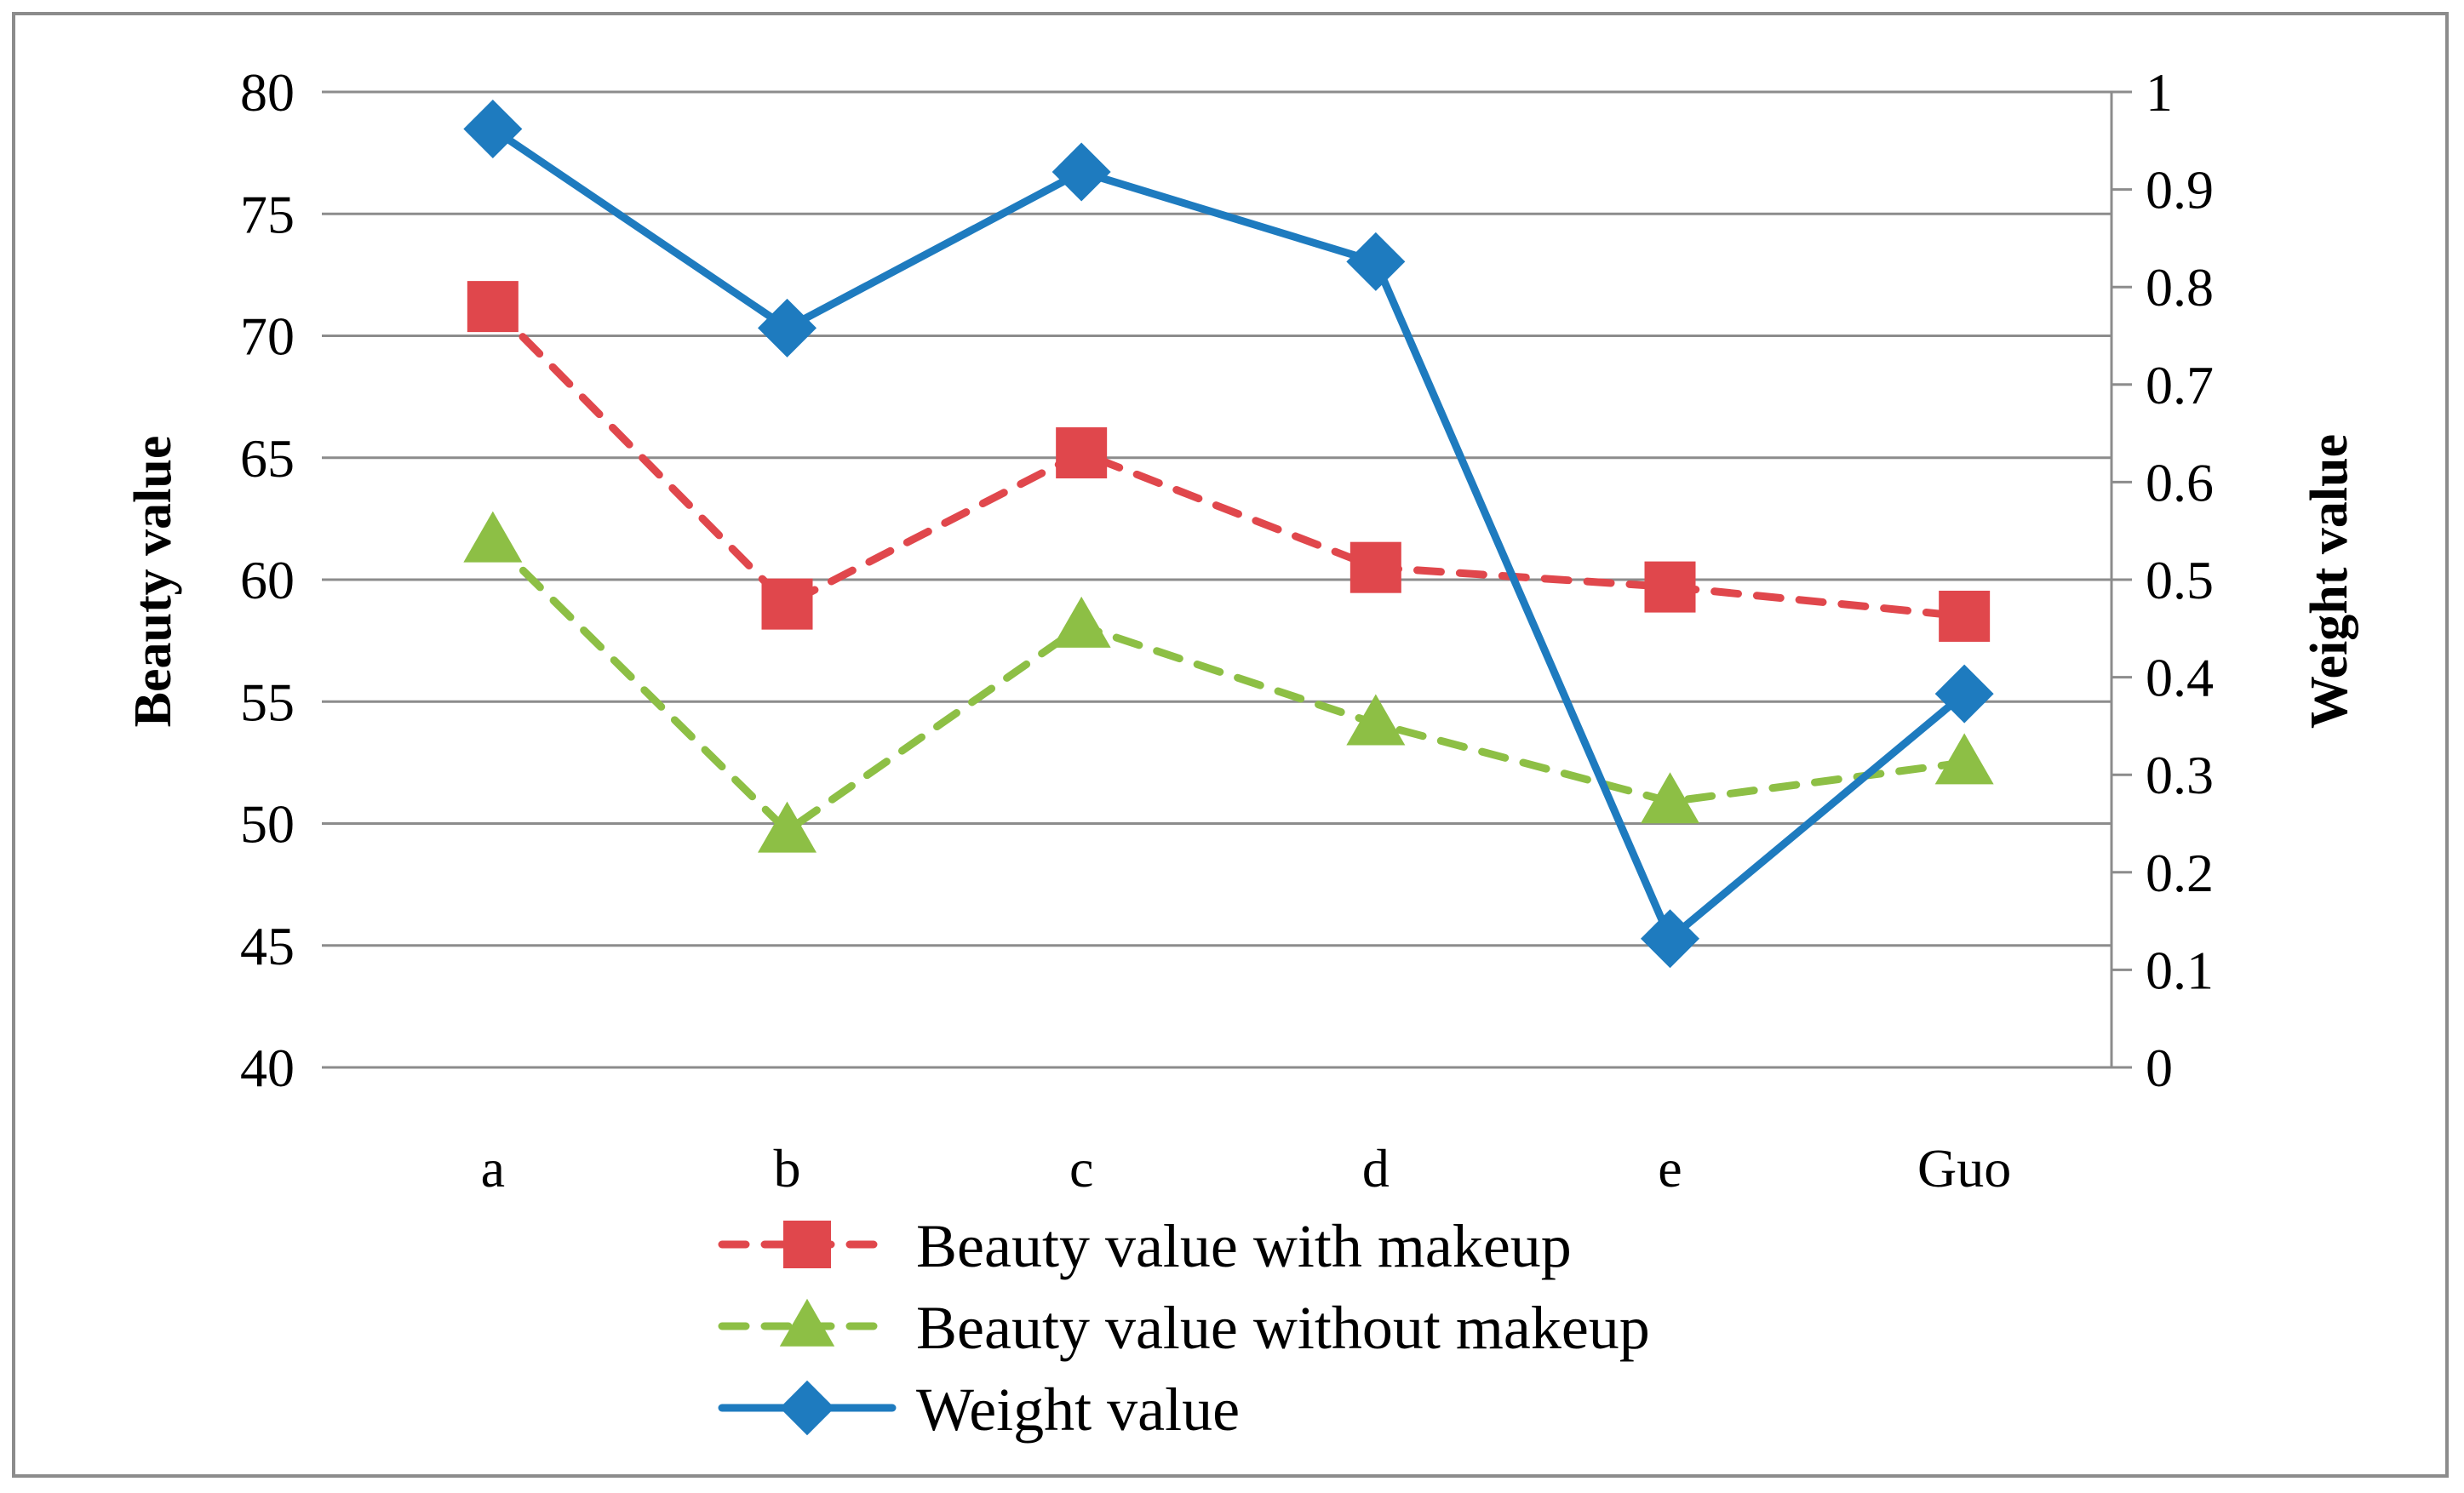  Describe the element at coordinates (1078, 1410) in the screenshot. I see `legend-label: Weight value` at that location.